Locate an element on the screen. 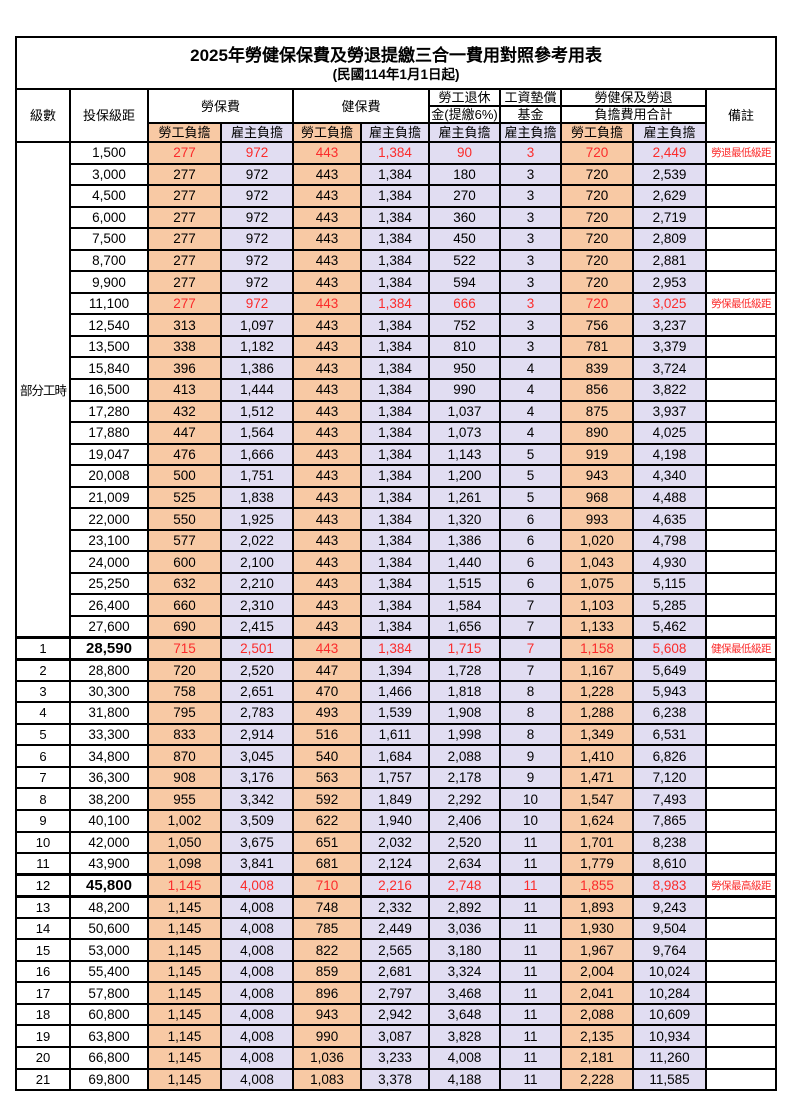 Image resolution: width=791 pixels, height=1120 pixels. table-row: 6,000 277 972 443 1,384 360 3 720 2,719 is located at coordinates (397, 217).